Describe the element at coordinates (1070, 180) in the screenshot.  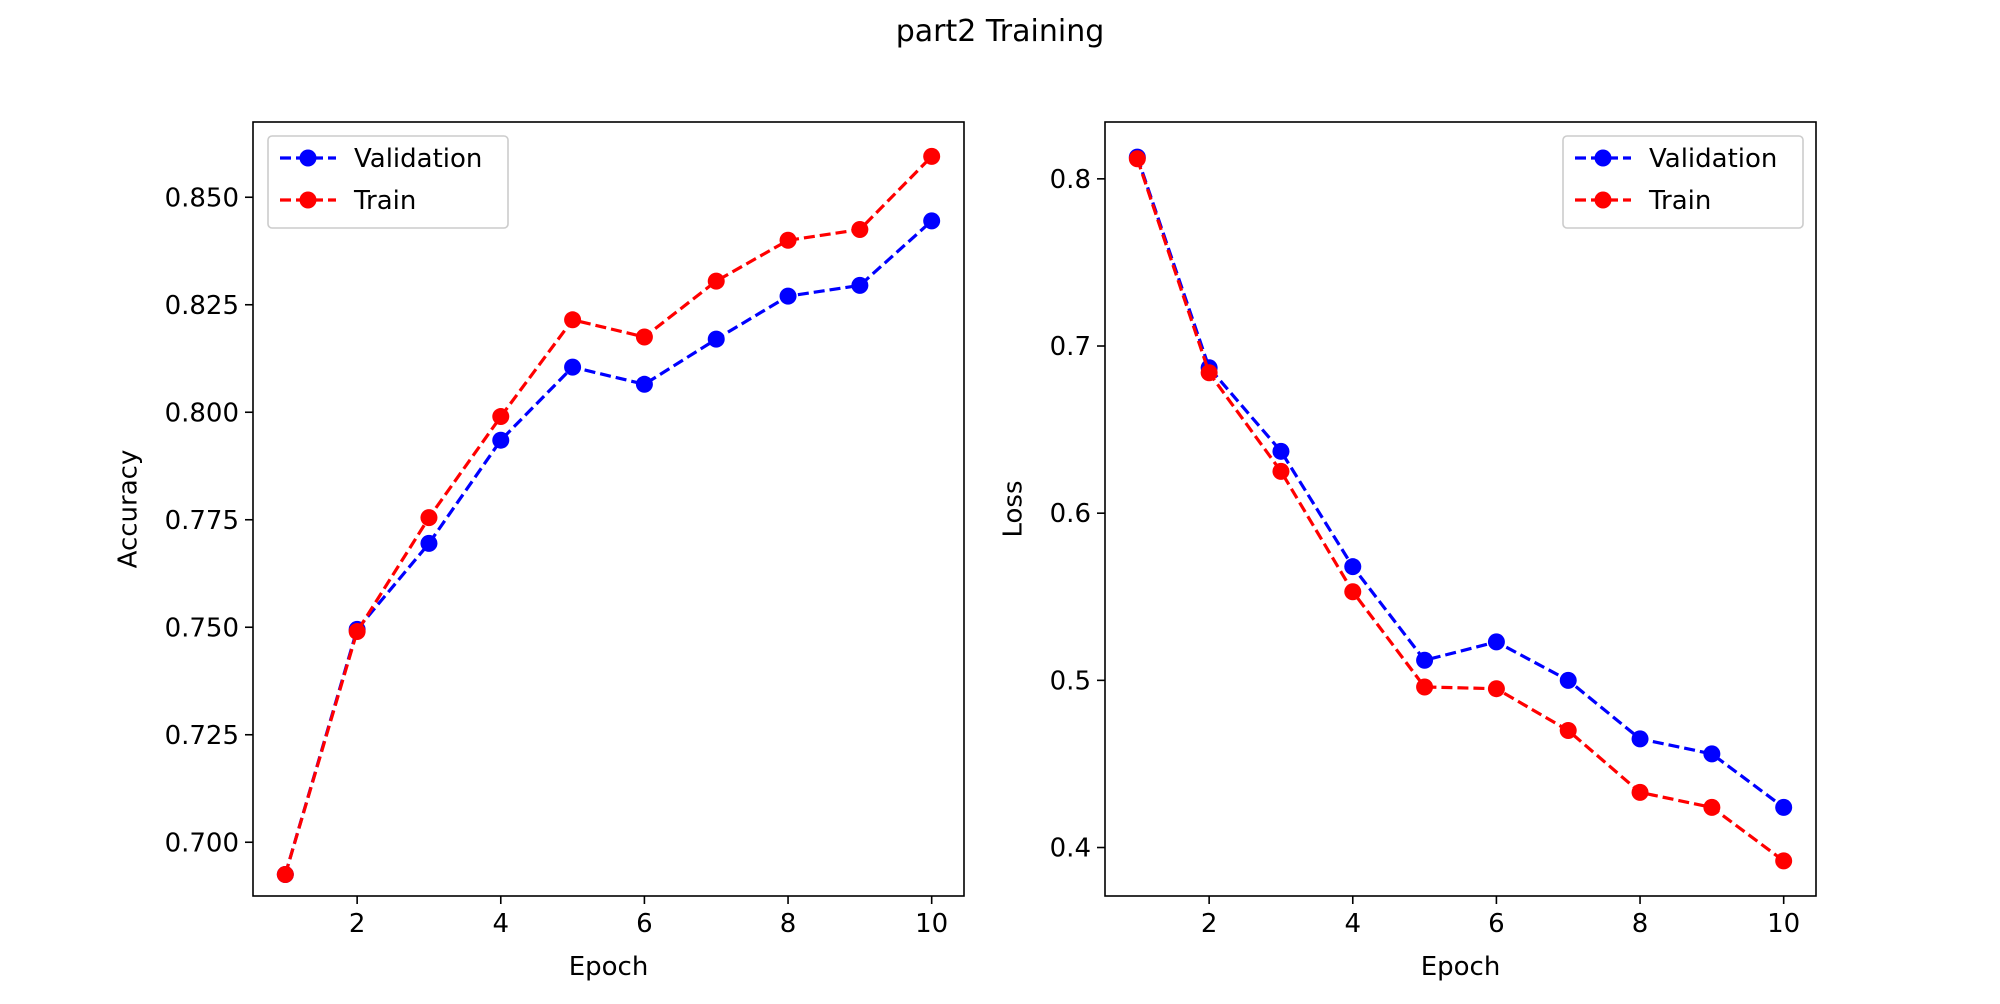
I see `panel-2-y-tick-label: 0.8` at that location.